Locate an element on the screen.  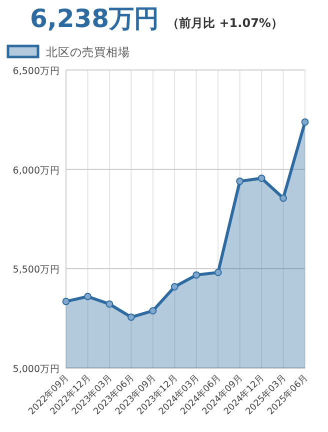
y-tick-label: 5,500万円 is located at coordinates (36, 270).